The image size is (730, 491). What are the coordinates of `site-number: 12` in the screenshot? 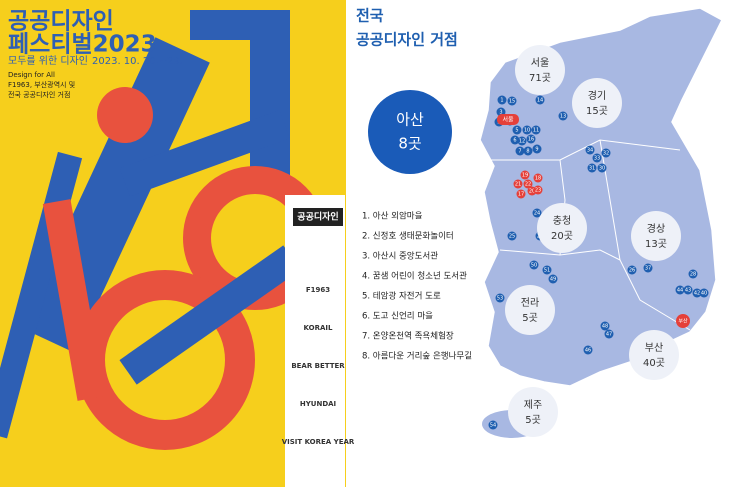 It's located at (522, 142).